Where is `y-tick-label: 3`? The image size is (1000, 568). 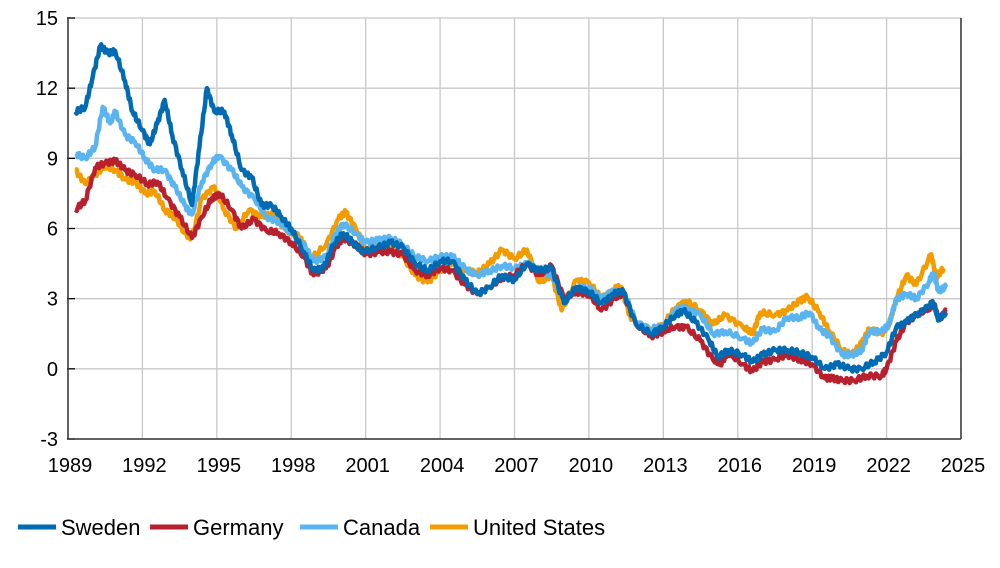
y-tick-label: 3 is located at coordinates (52, 300).